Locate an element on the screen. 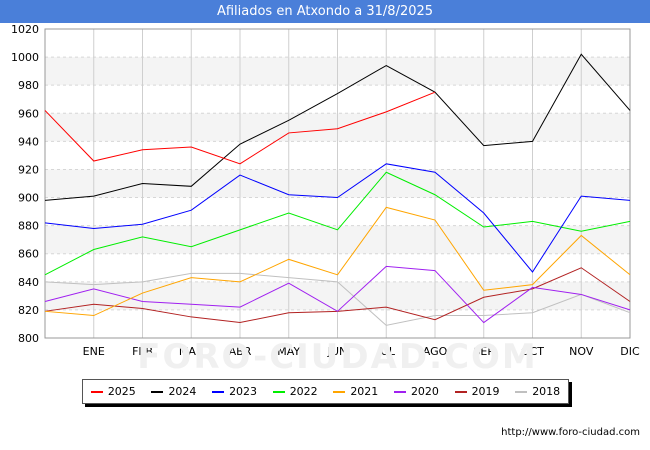 This screenshot has height=450, width=650. series-line-2018 is located at coordinates (337, 299).